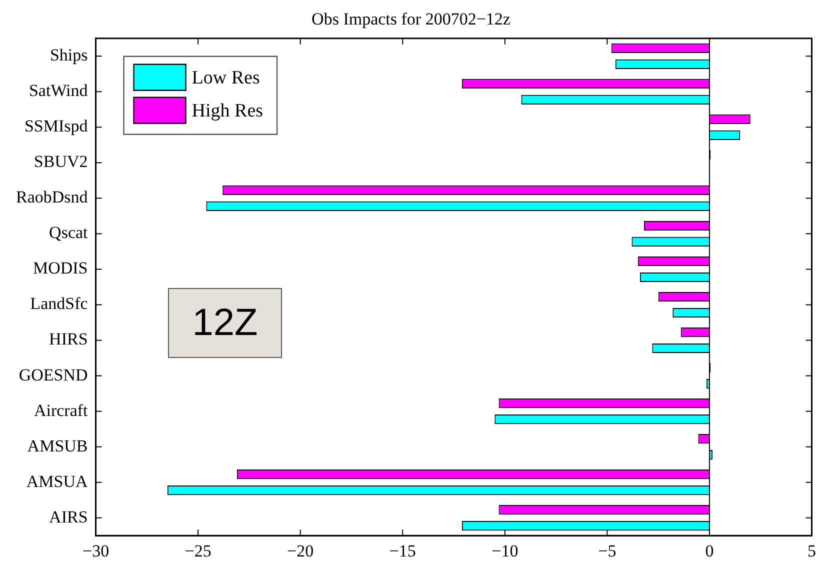 This screenshot has width=830, height=576. I want to click on annotation: 12Z, so click(225, 323).